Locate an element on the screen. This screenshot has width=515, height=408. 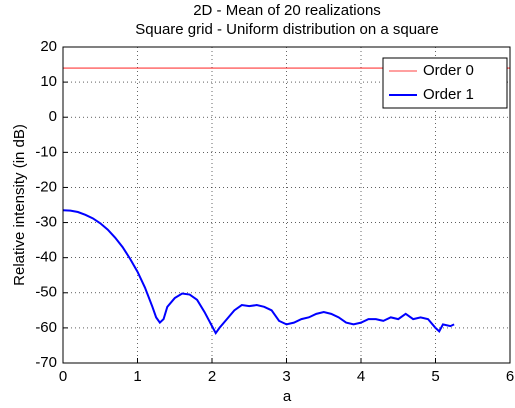
legend-box is located at coordinates (445, 83).